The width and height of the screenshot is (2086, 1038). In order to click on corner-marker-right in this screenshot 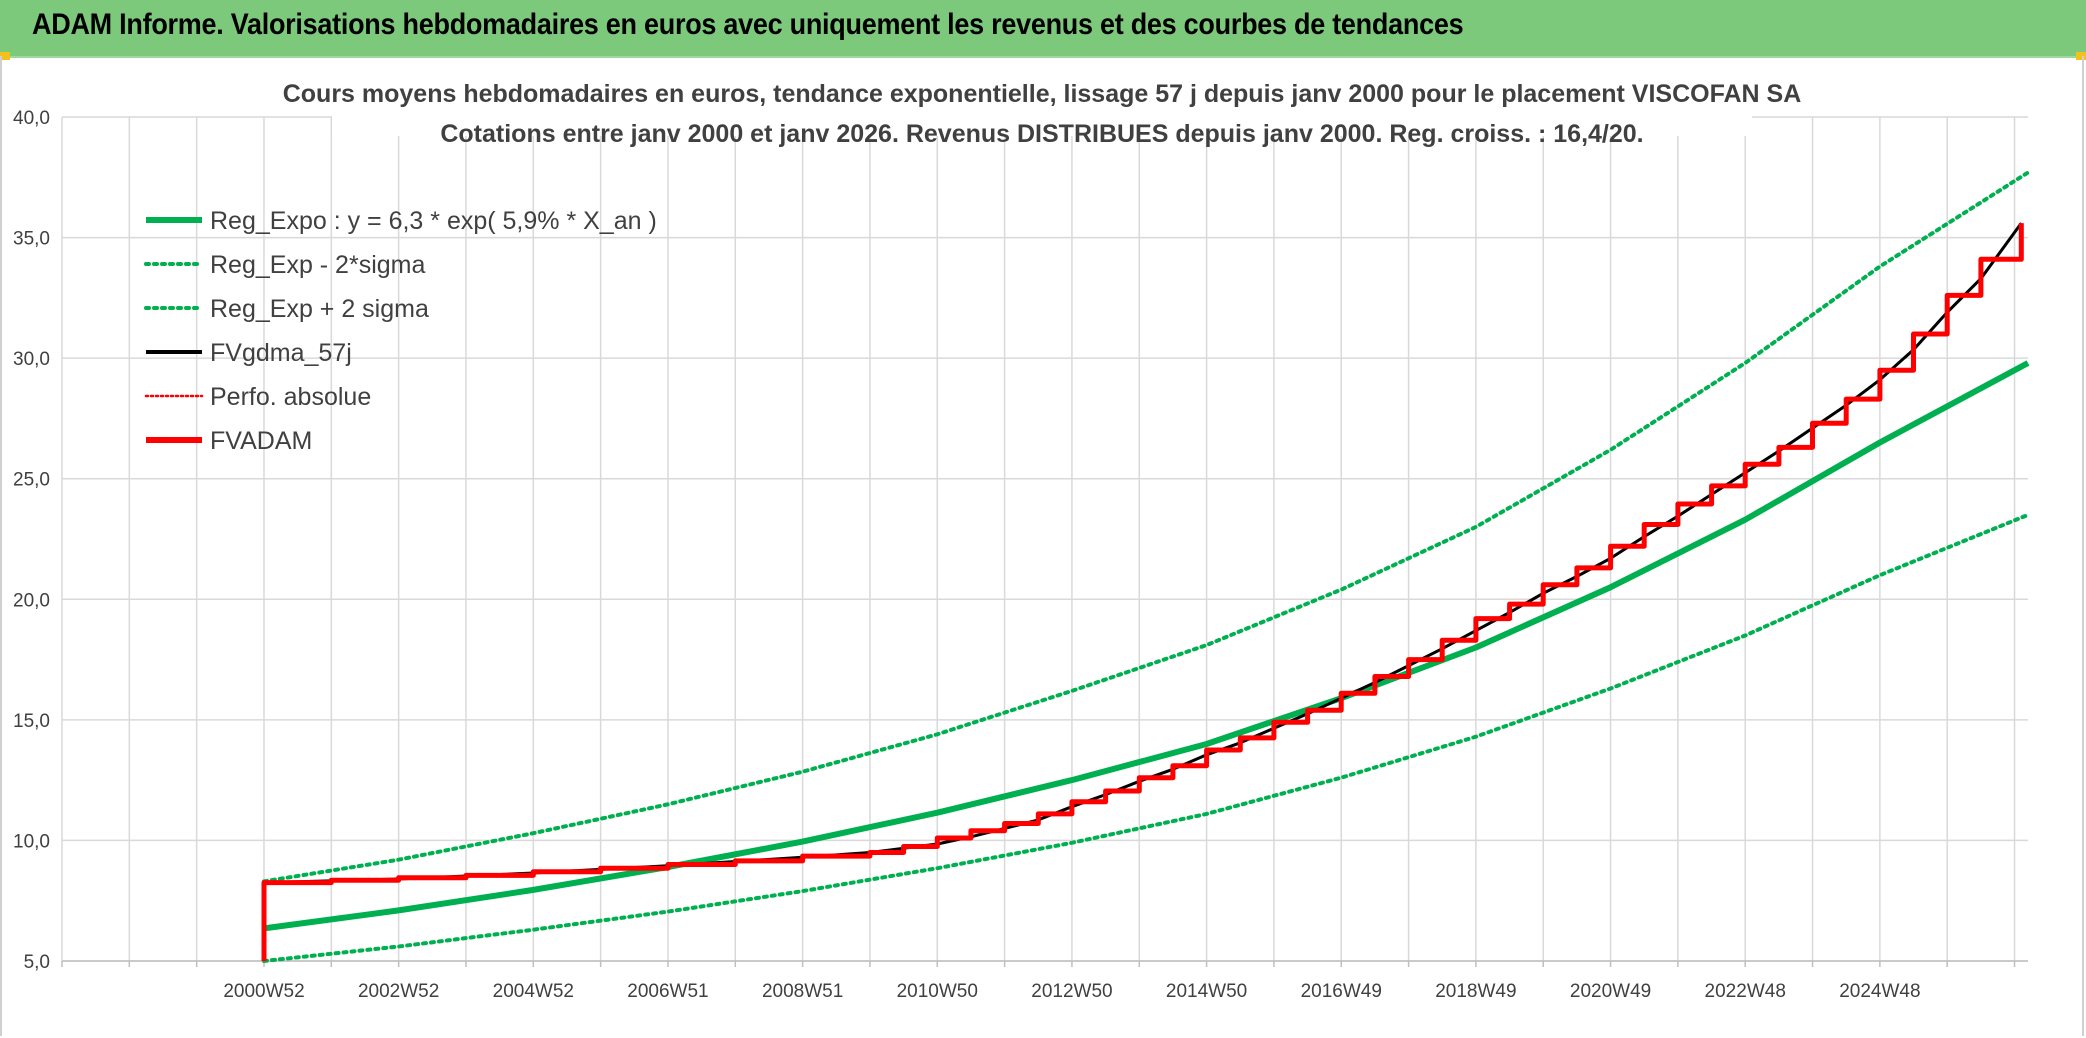, I will do `click(2081, 56)`.